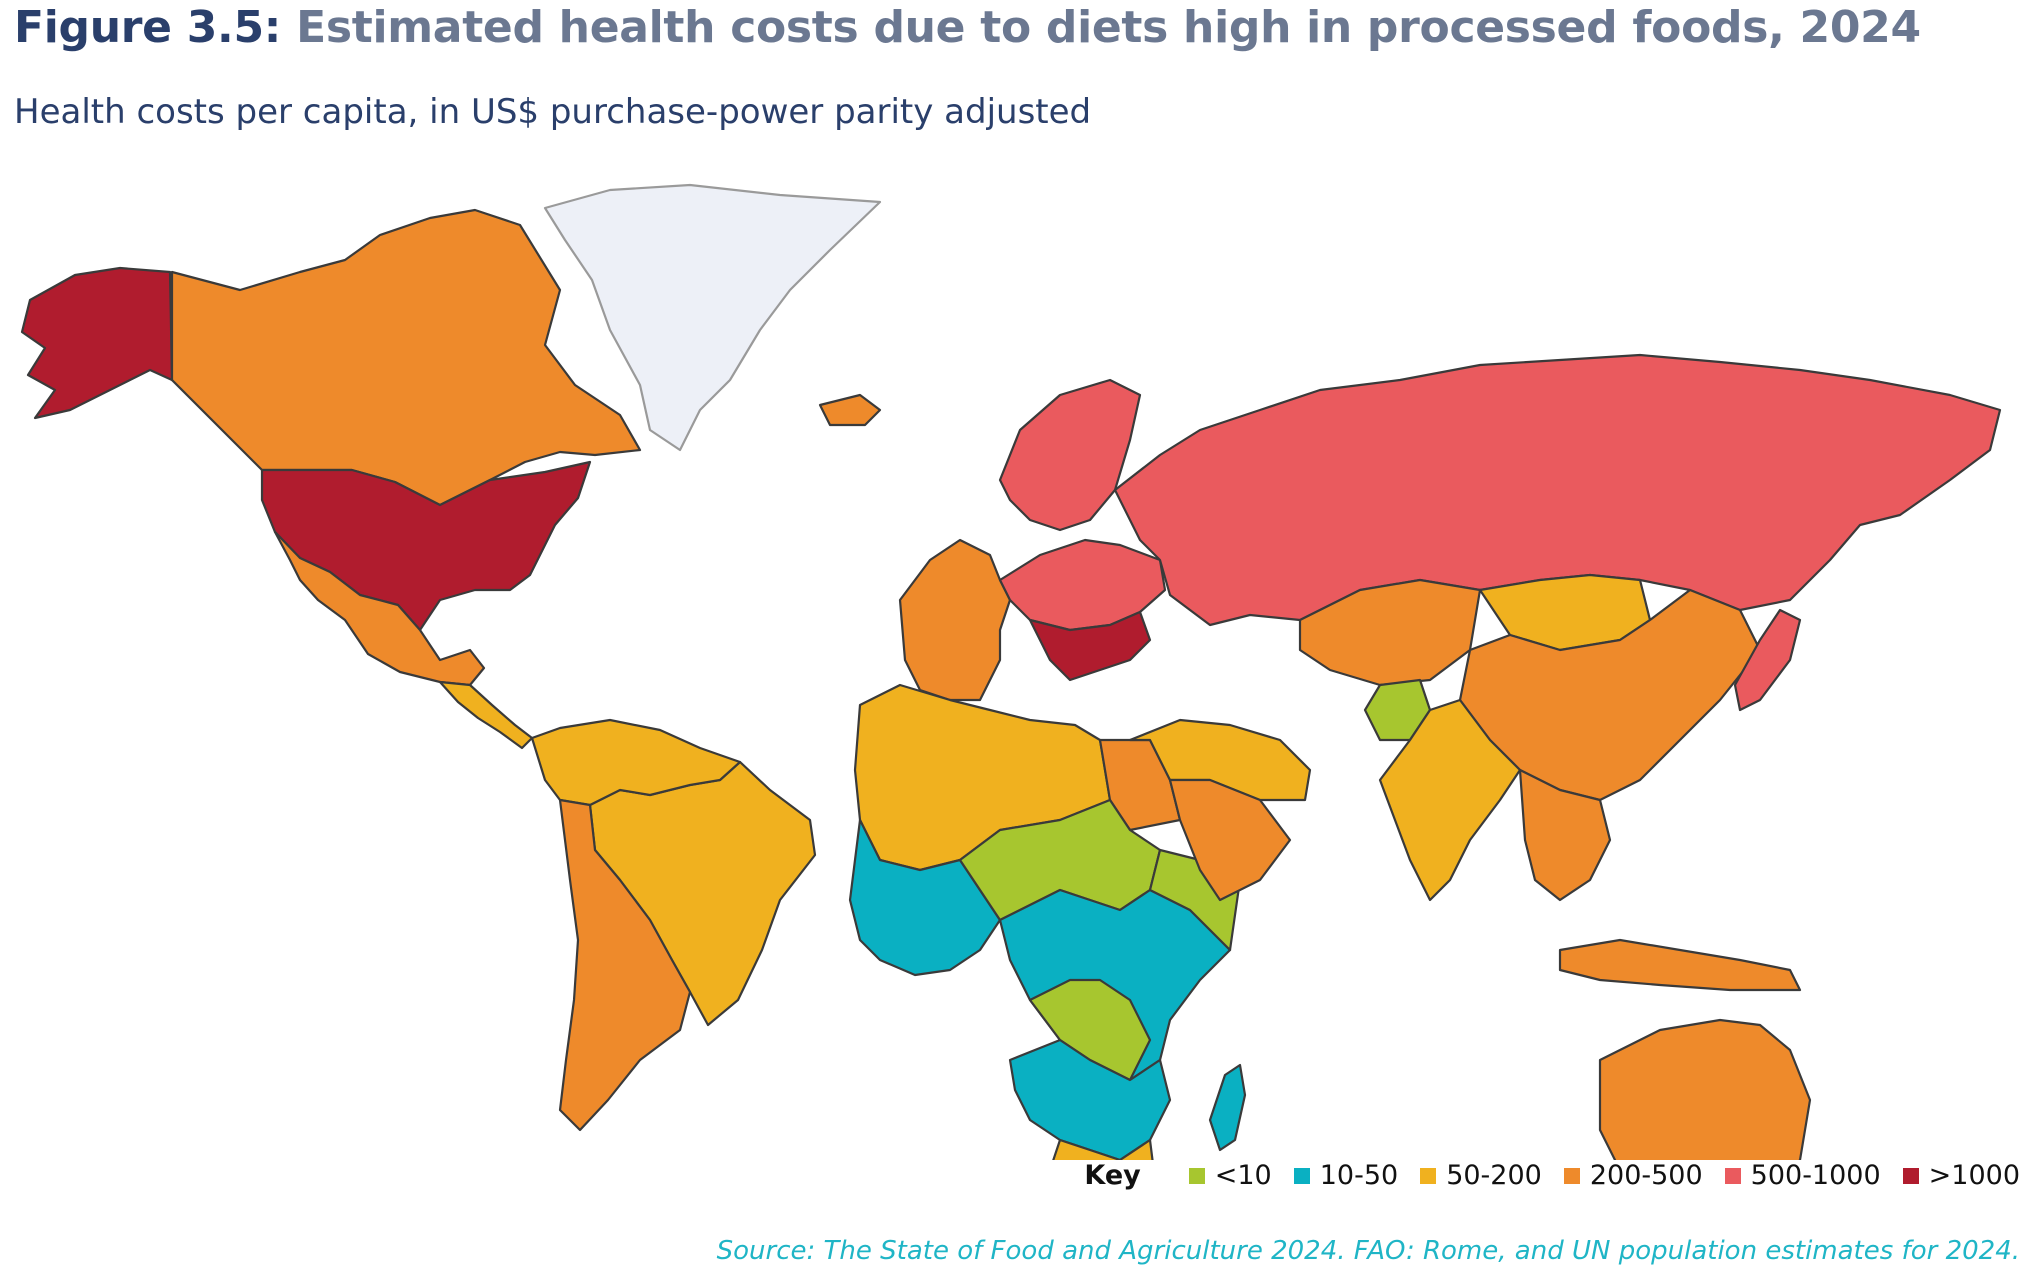 Image resolution: width=2034 pixels, height=1286 pixels. What do you see at coordinates (955, 620) in the screenshot?
I see `region-western-europe` at bounding box center [955, 620].